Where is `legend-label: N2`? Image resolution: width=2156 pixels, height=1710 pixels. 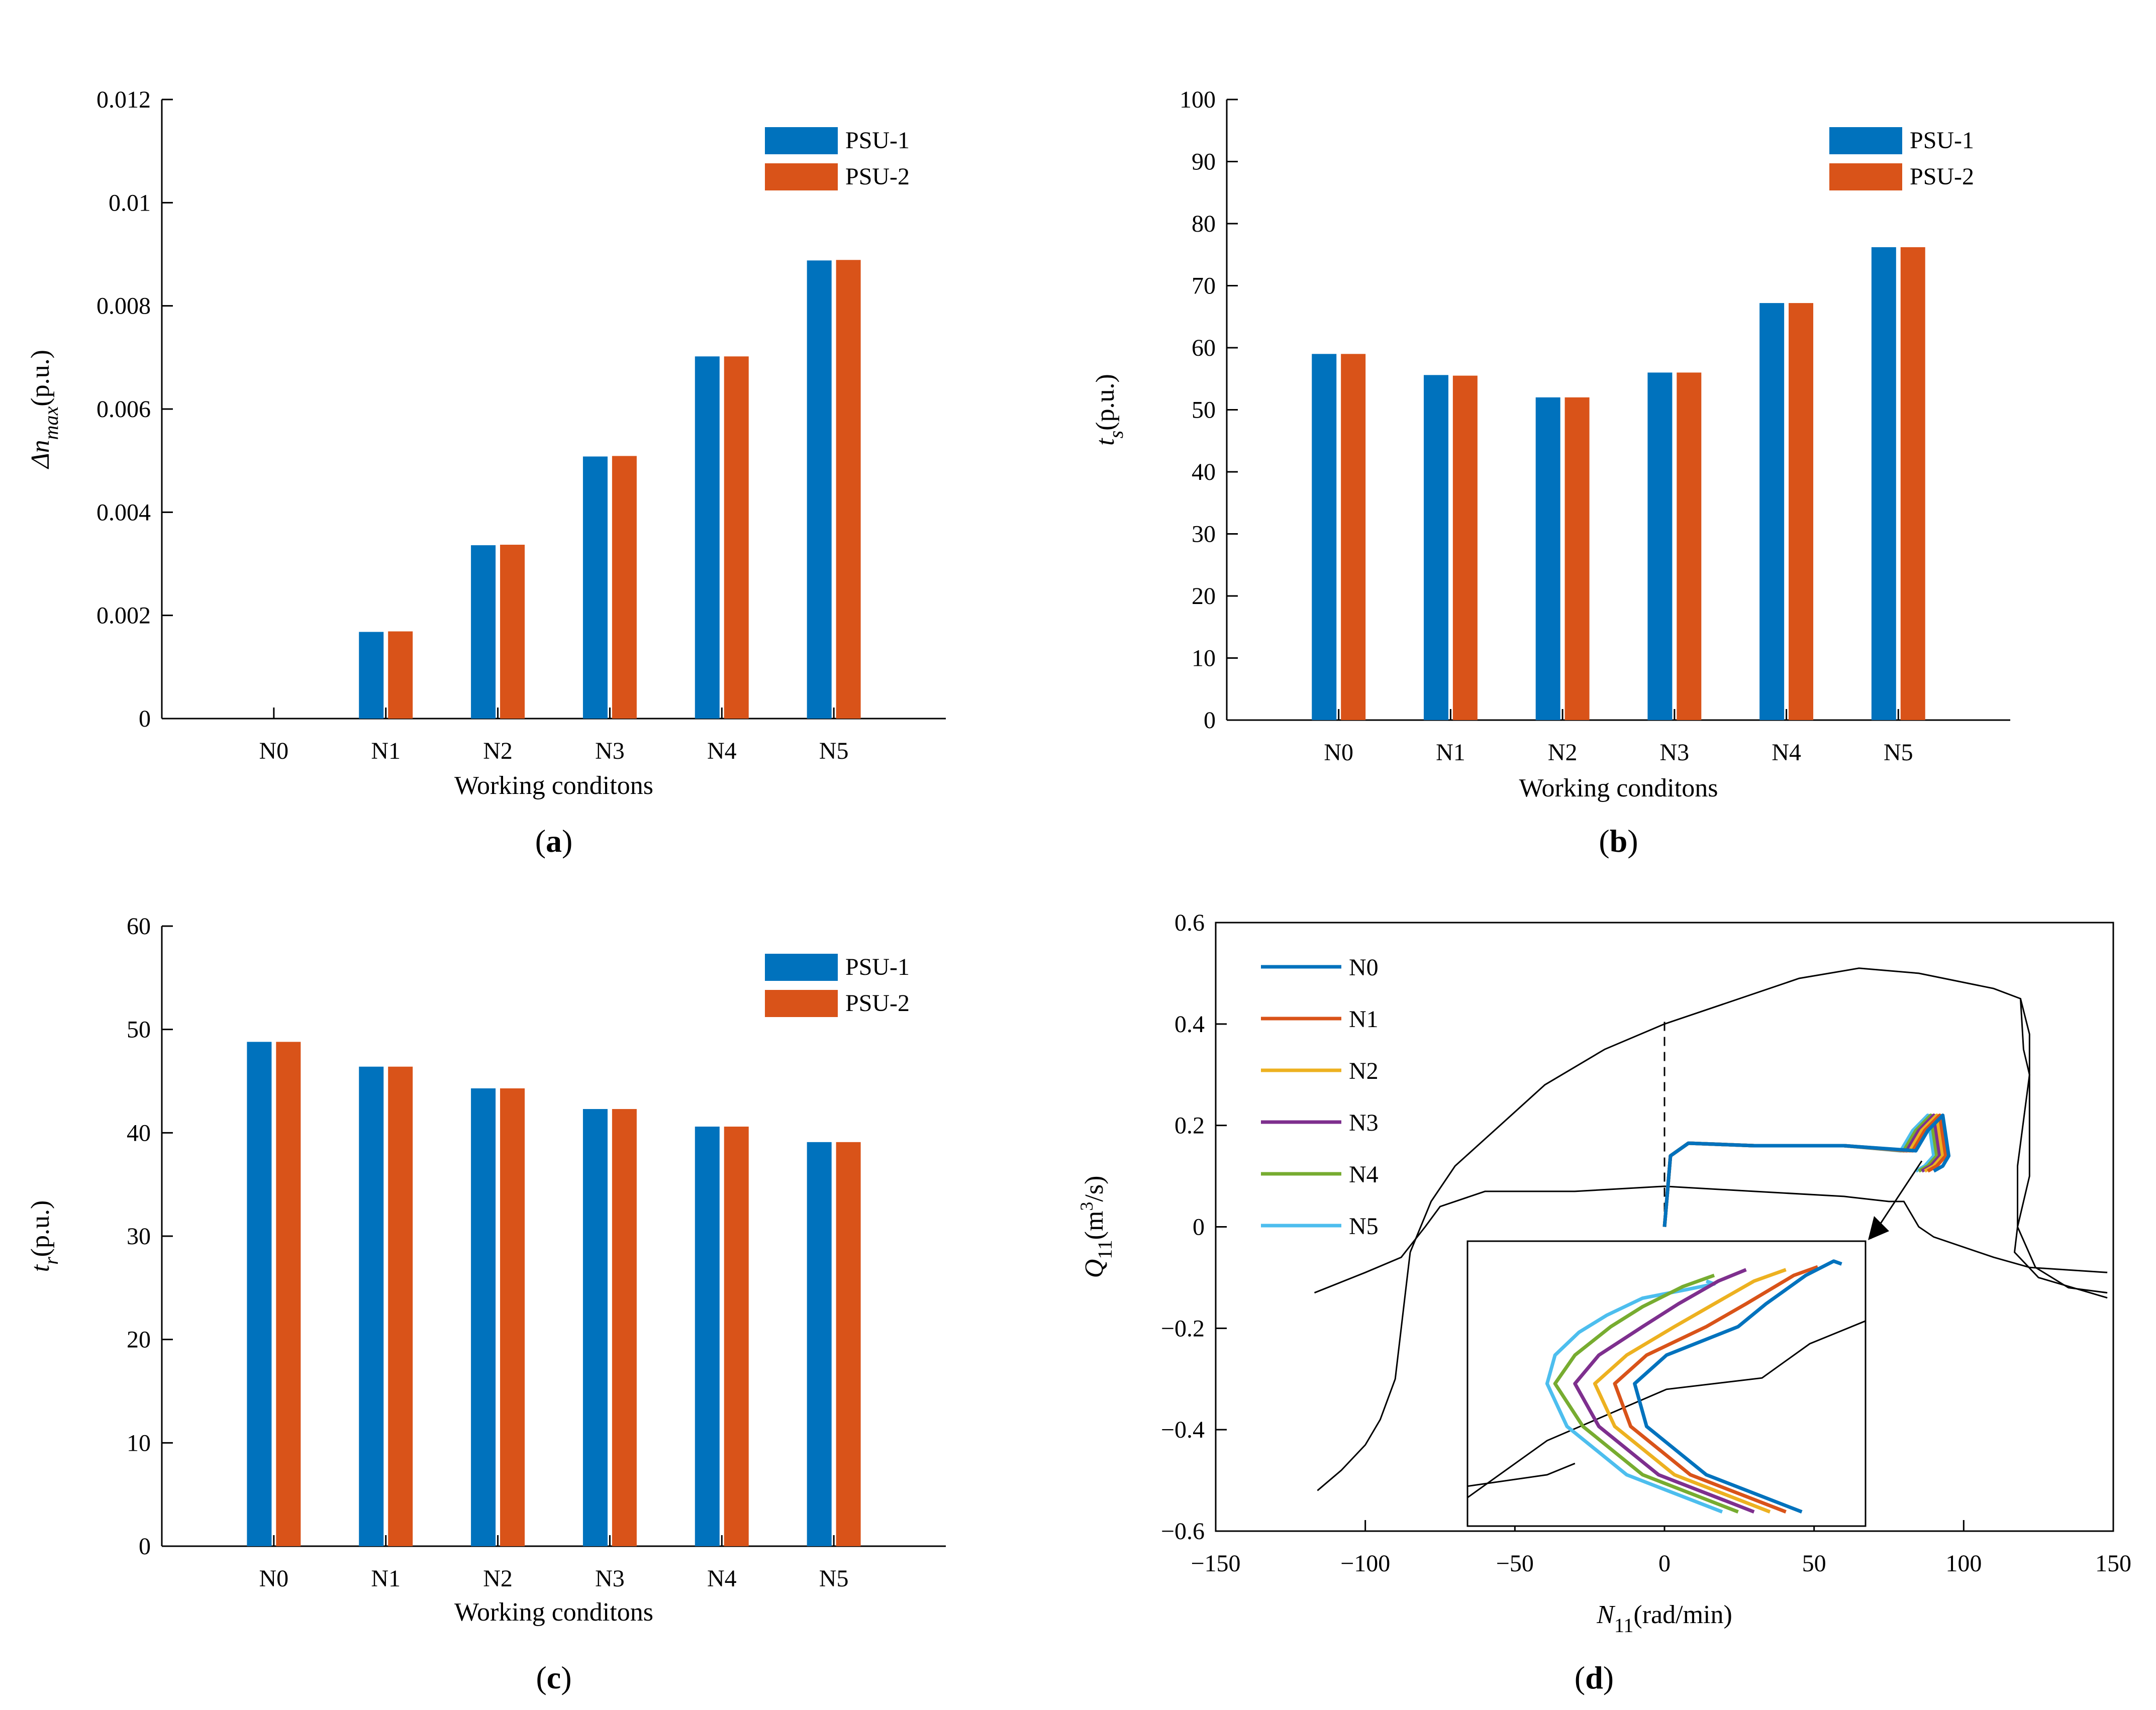
legend-label: N2 is located at coordinates (1364, 1071).